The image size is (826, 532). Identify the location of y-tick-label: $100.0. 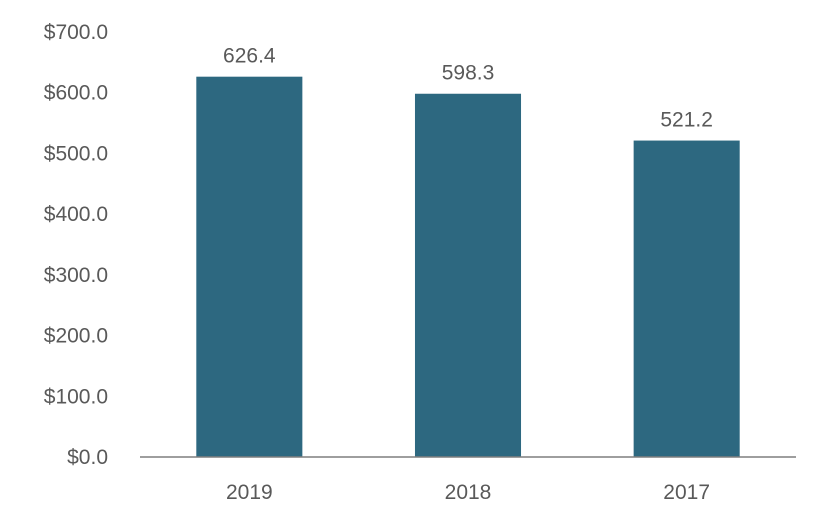
(76, 396).